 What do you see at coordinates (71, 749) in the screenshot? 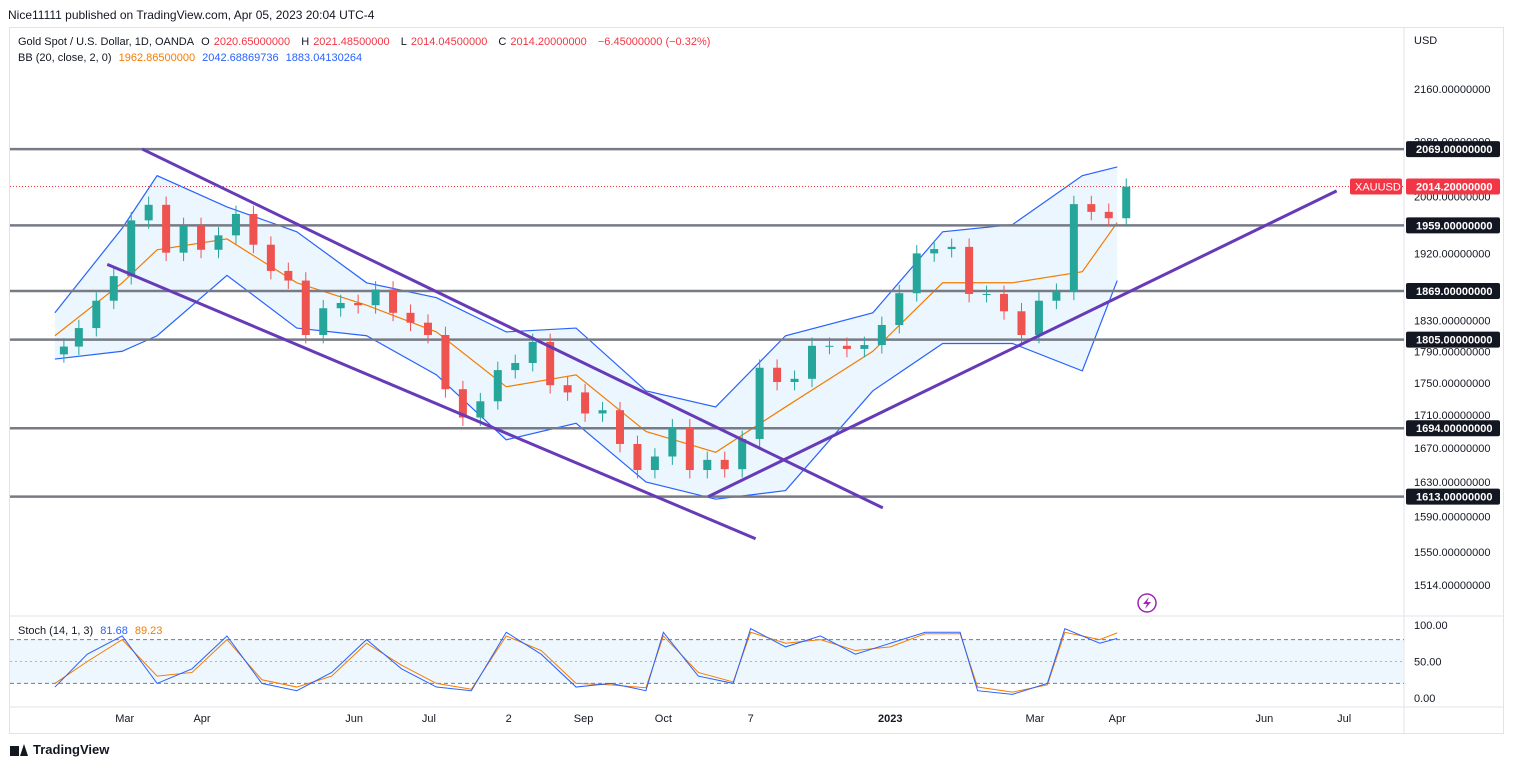
I see `brand-name: TradingView` at bounding box center [71, 749].